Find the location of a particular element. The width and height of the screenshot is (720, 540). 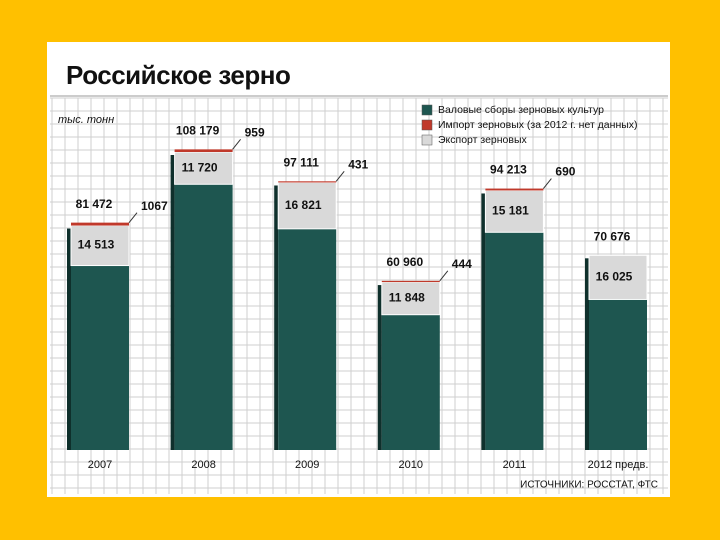

total-label: 108 179 is located at coordinates (198, 131).